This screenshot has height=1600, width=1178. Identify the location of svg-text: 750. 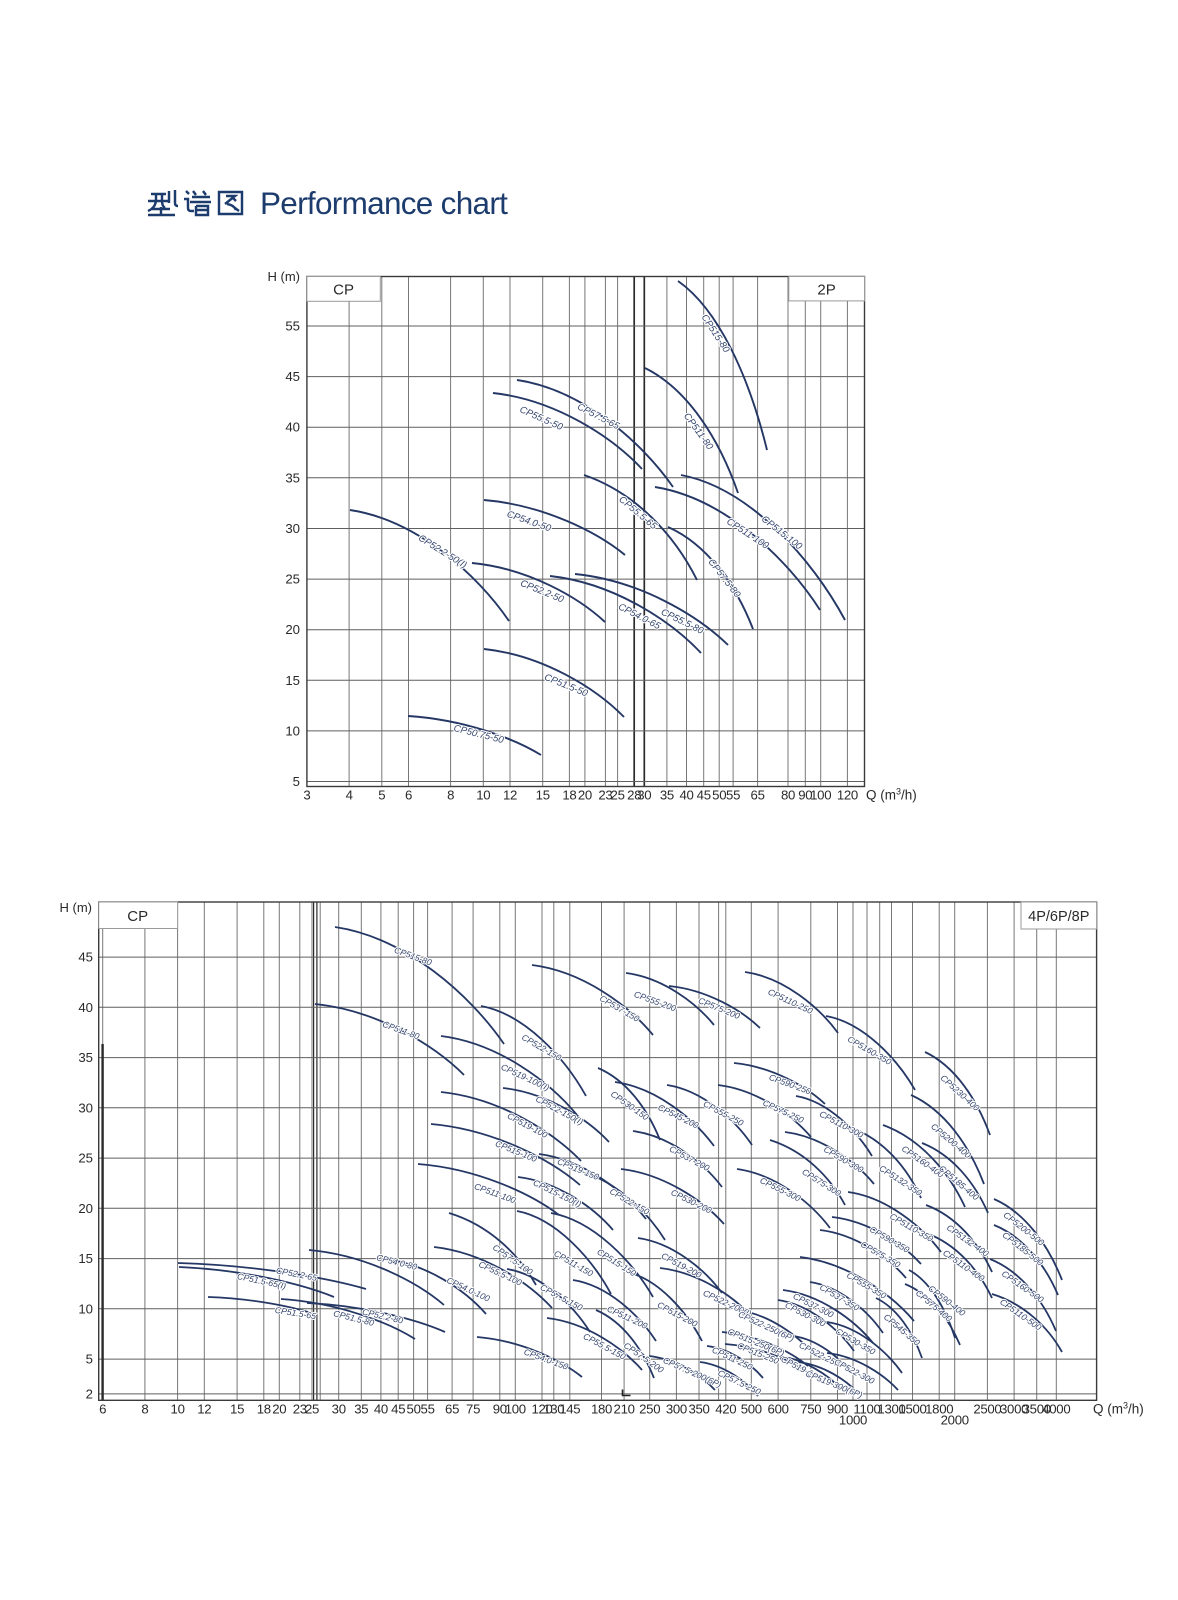
(810, 1409).